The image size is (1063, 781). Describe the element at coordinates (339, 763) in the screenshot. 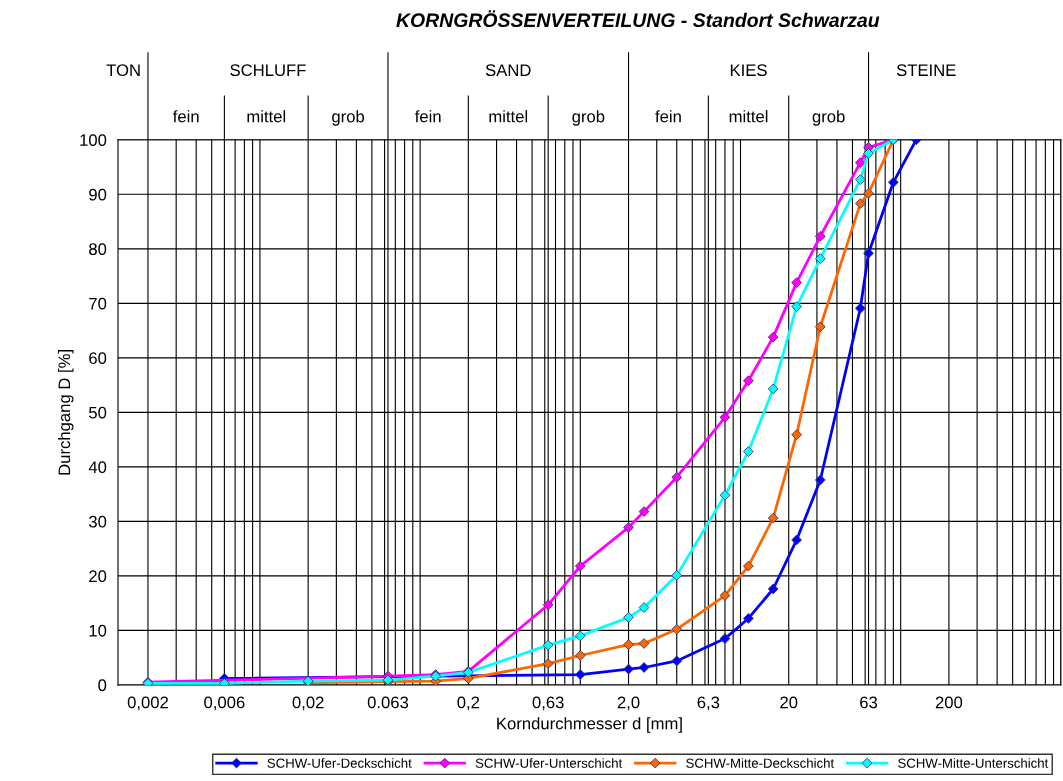

I see `legend-label: SCHW-Ufer-Deckschicht` at that location.